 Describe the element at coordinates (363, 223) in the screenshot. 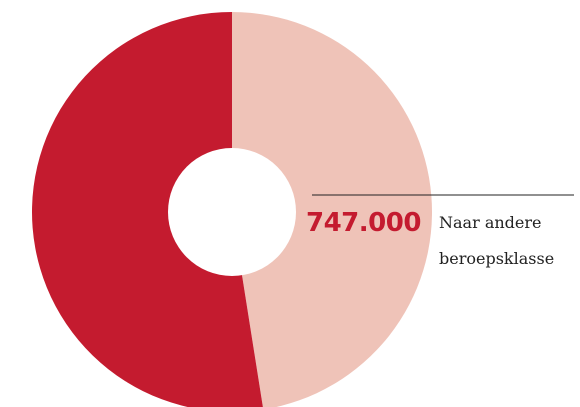

I see `annotation-value-label: 747.000` at that location.